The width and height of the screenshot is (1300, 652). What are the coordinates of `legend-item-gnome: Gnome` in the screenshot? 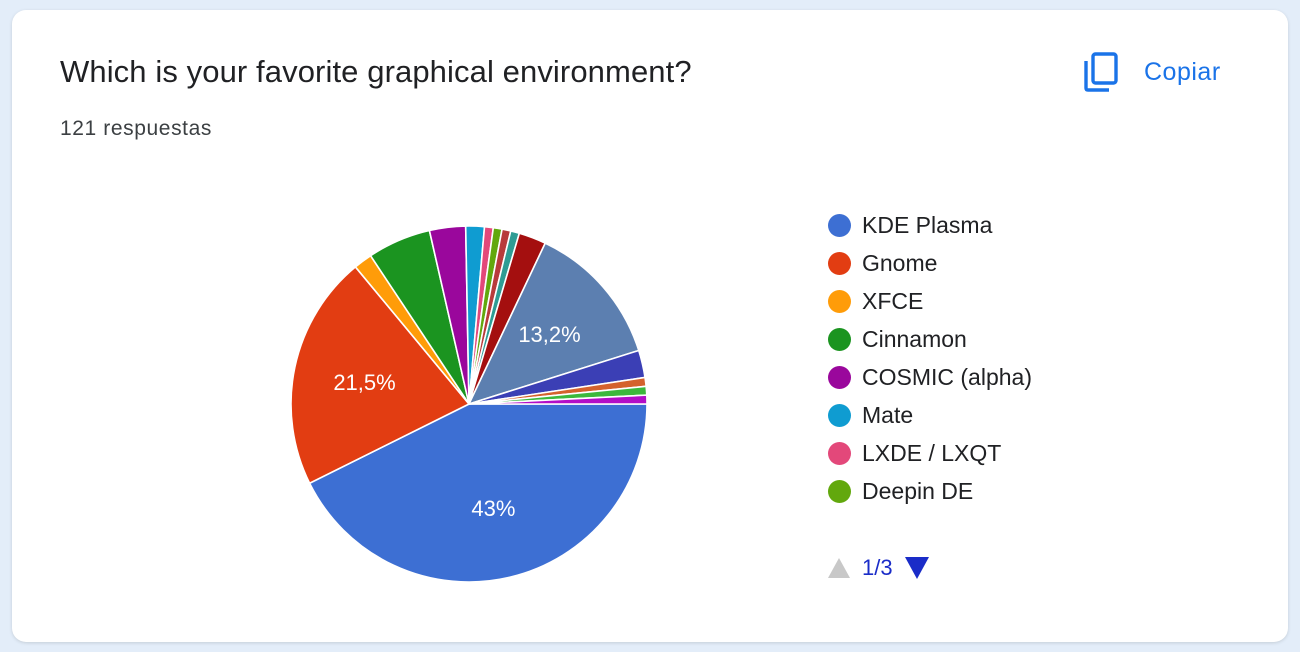 It's located at (930, 263).